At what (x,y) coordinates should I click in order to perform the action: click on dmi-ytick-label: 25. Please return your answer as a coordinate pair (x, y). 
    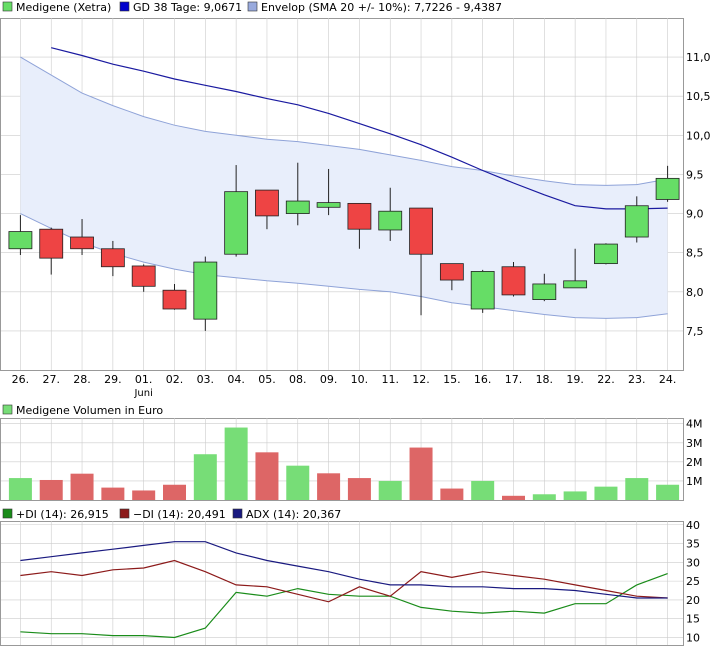
    Looking at the image, I should click on (693, 581).